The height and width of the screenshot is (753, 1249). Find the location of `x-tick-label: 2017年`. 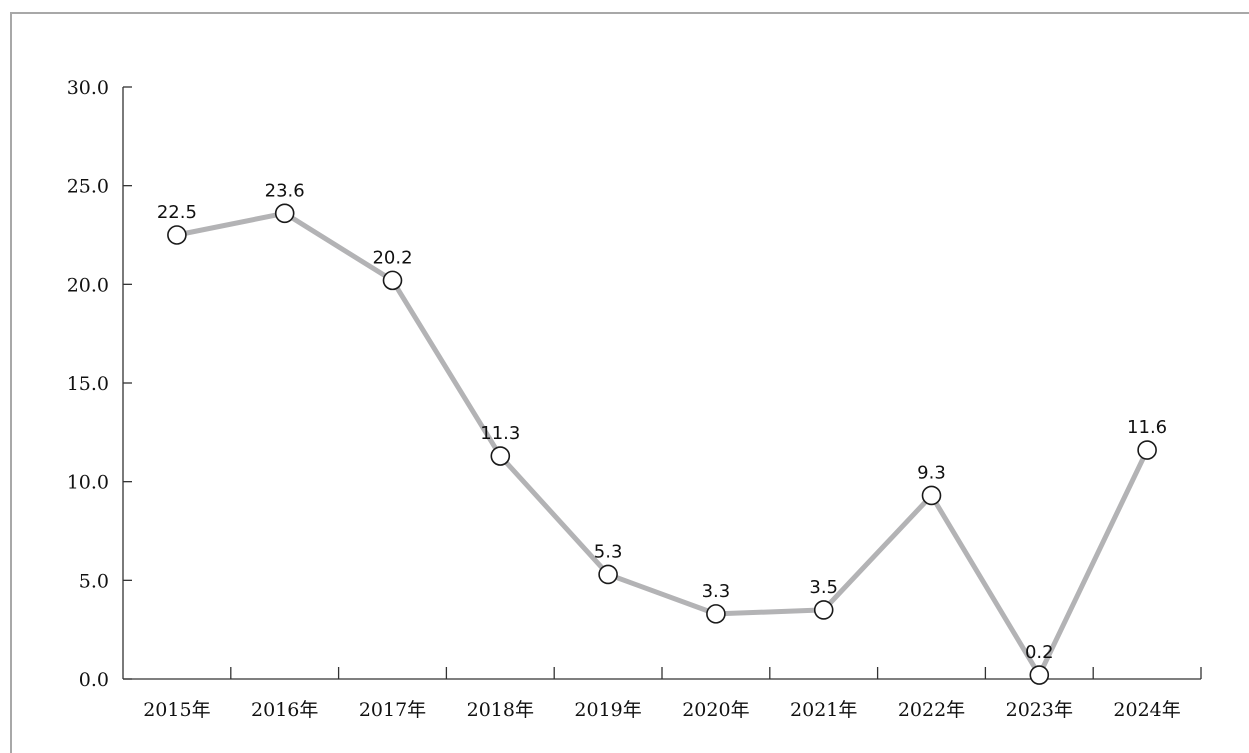

x-tick-label: 2017年 is located at coordinates (392, 710).